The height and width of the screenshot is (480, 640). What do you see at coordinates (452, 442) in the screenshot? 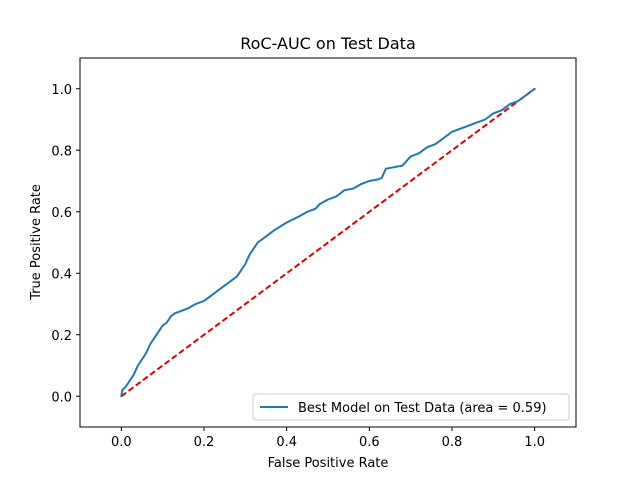
I see `x-tick-label: 0.8` at bounding box center [452, 442].